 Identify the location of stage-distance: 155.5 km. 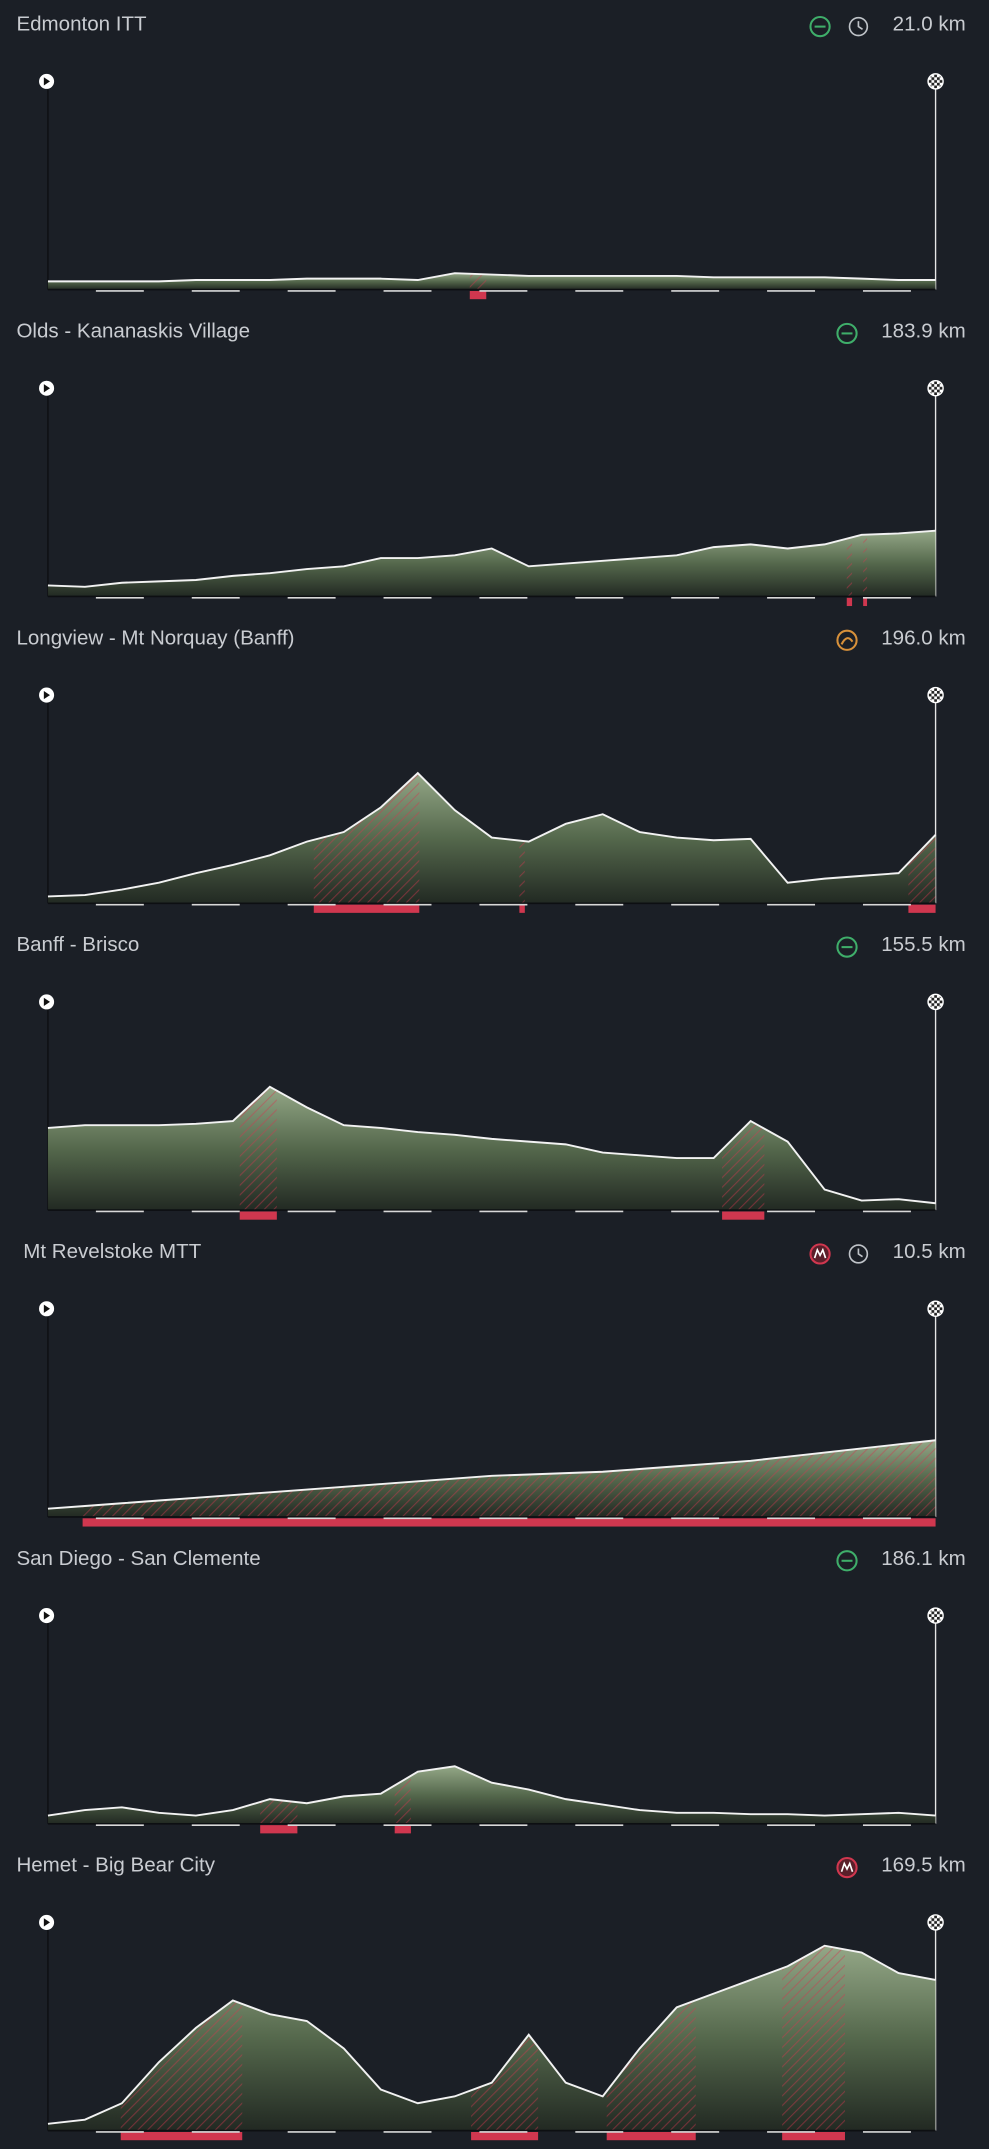
(923, 944).